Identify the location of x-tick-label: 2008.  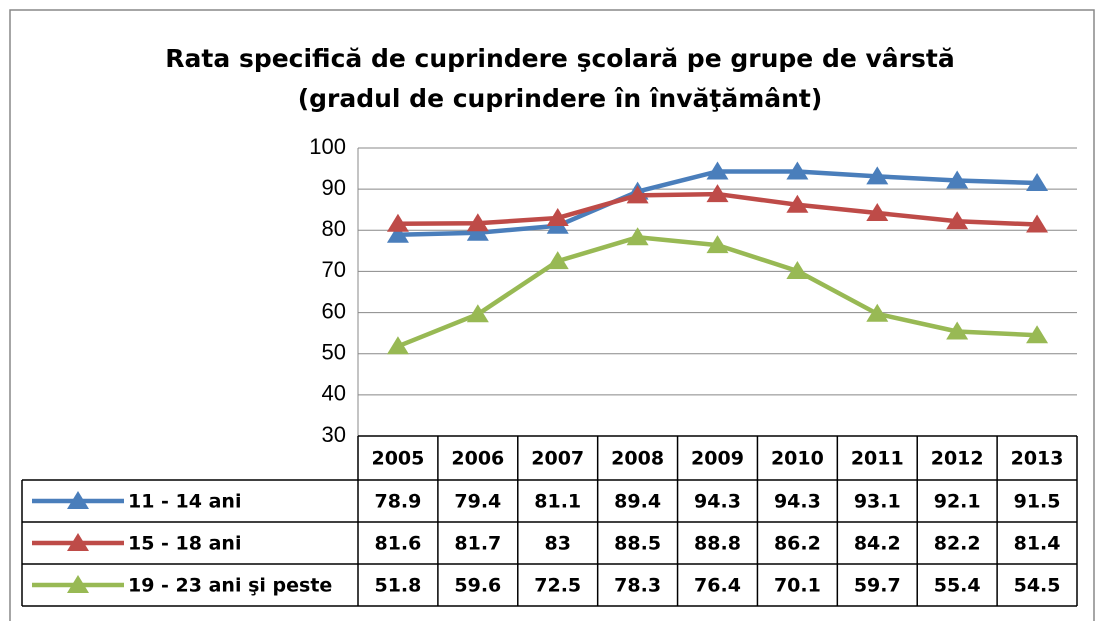
(637, 459).